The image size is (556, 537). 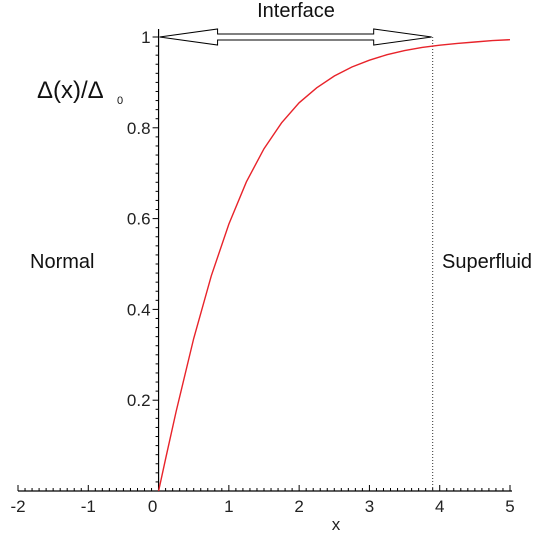 What do you see at coordinates (62, 262) in the screenshot?
I see `normal-label: Normal` at bounding box center [62, 262].